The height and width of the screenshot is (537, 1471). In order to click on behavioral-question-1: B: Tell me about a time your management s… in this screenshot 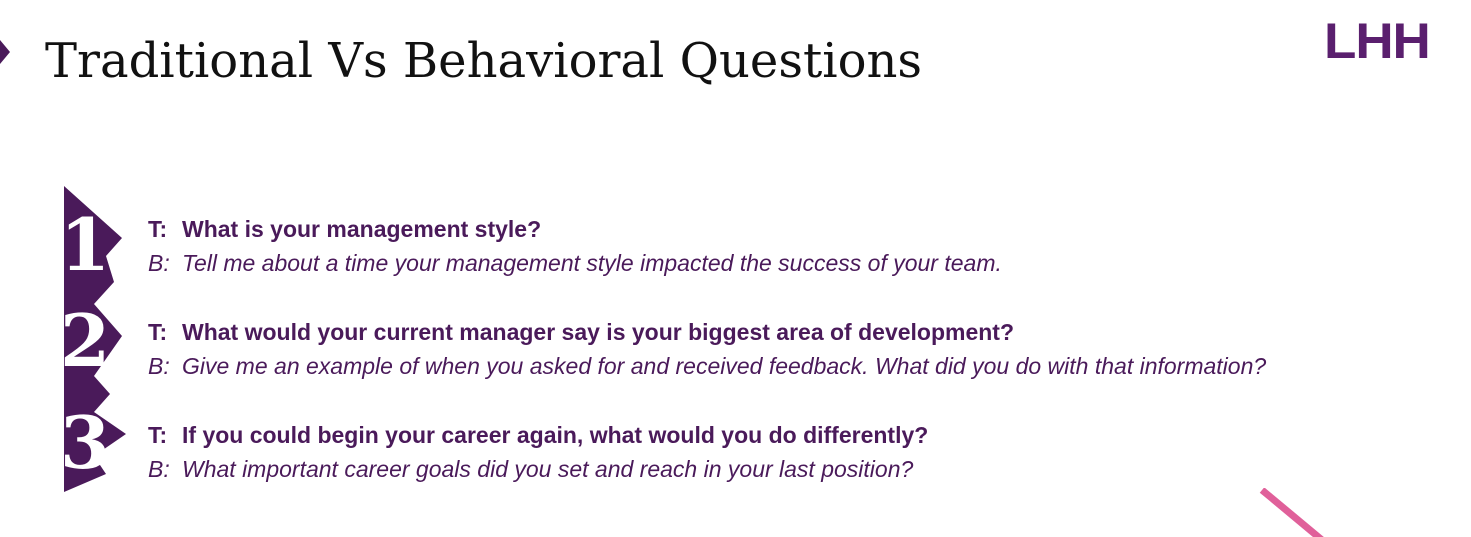, I will do `click(575, 263)`.